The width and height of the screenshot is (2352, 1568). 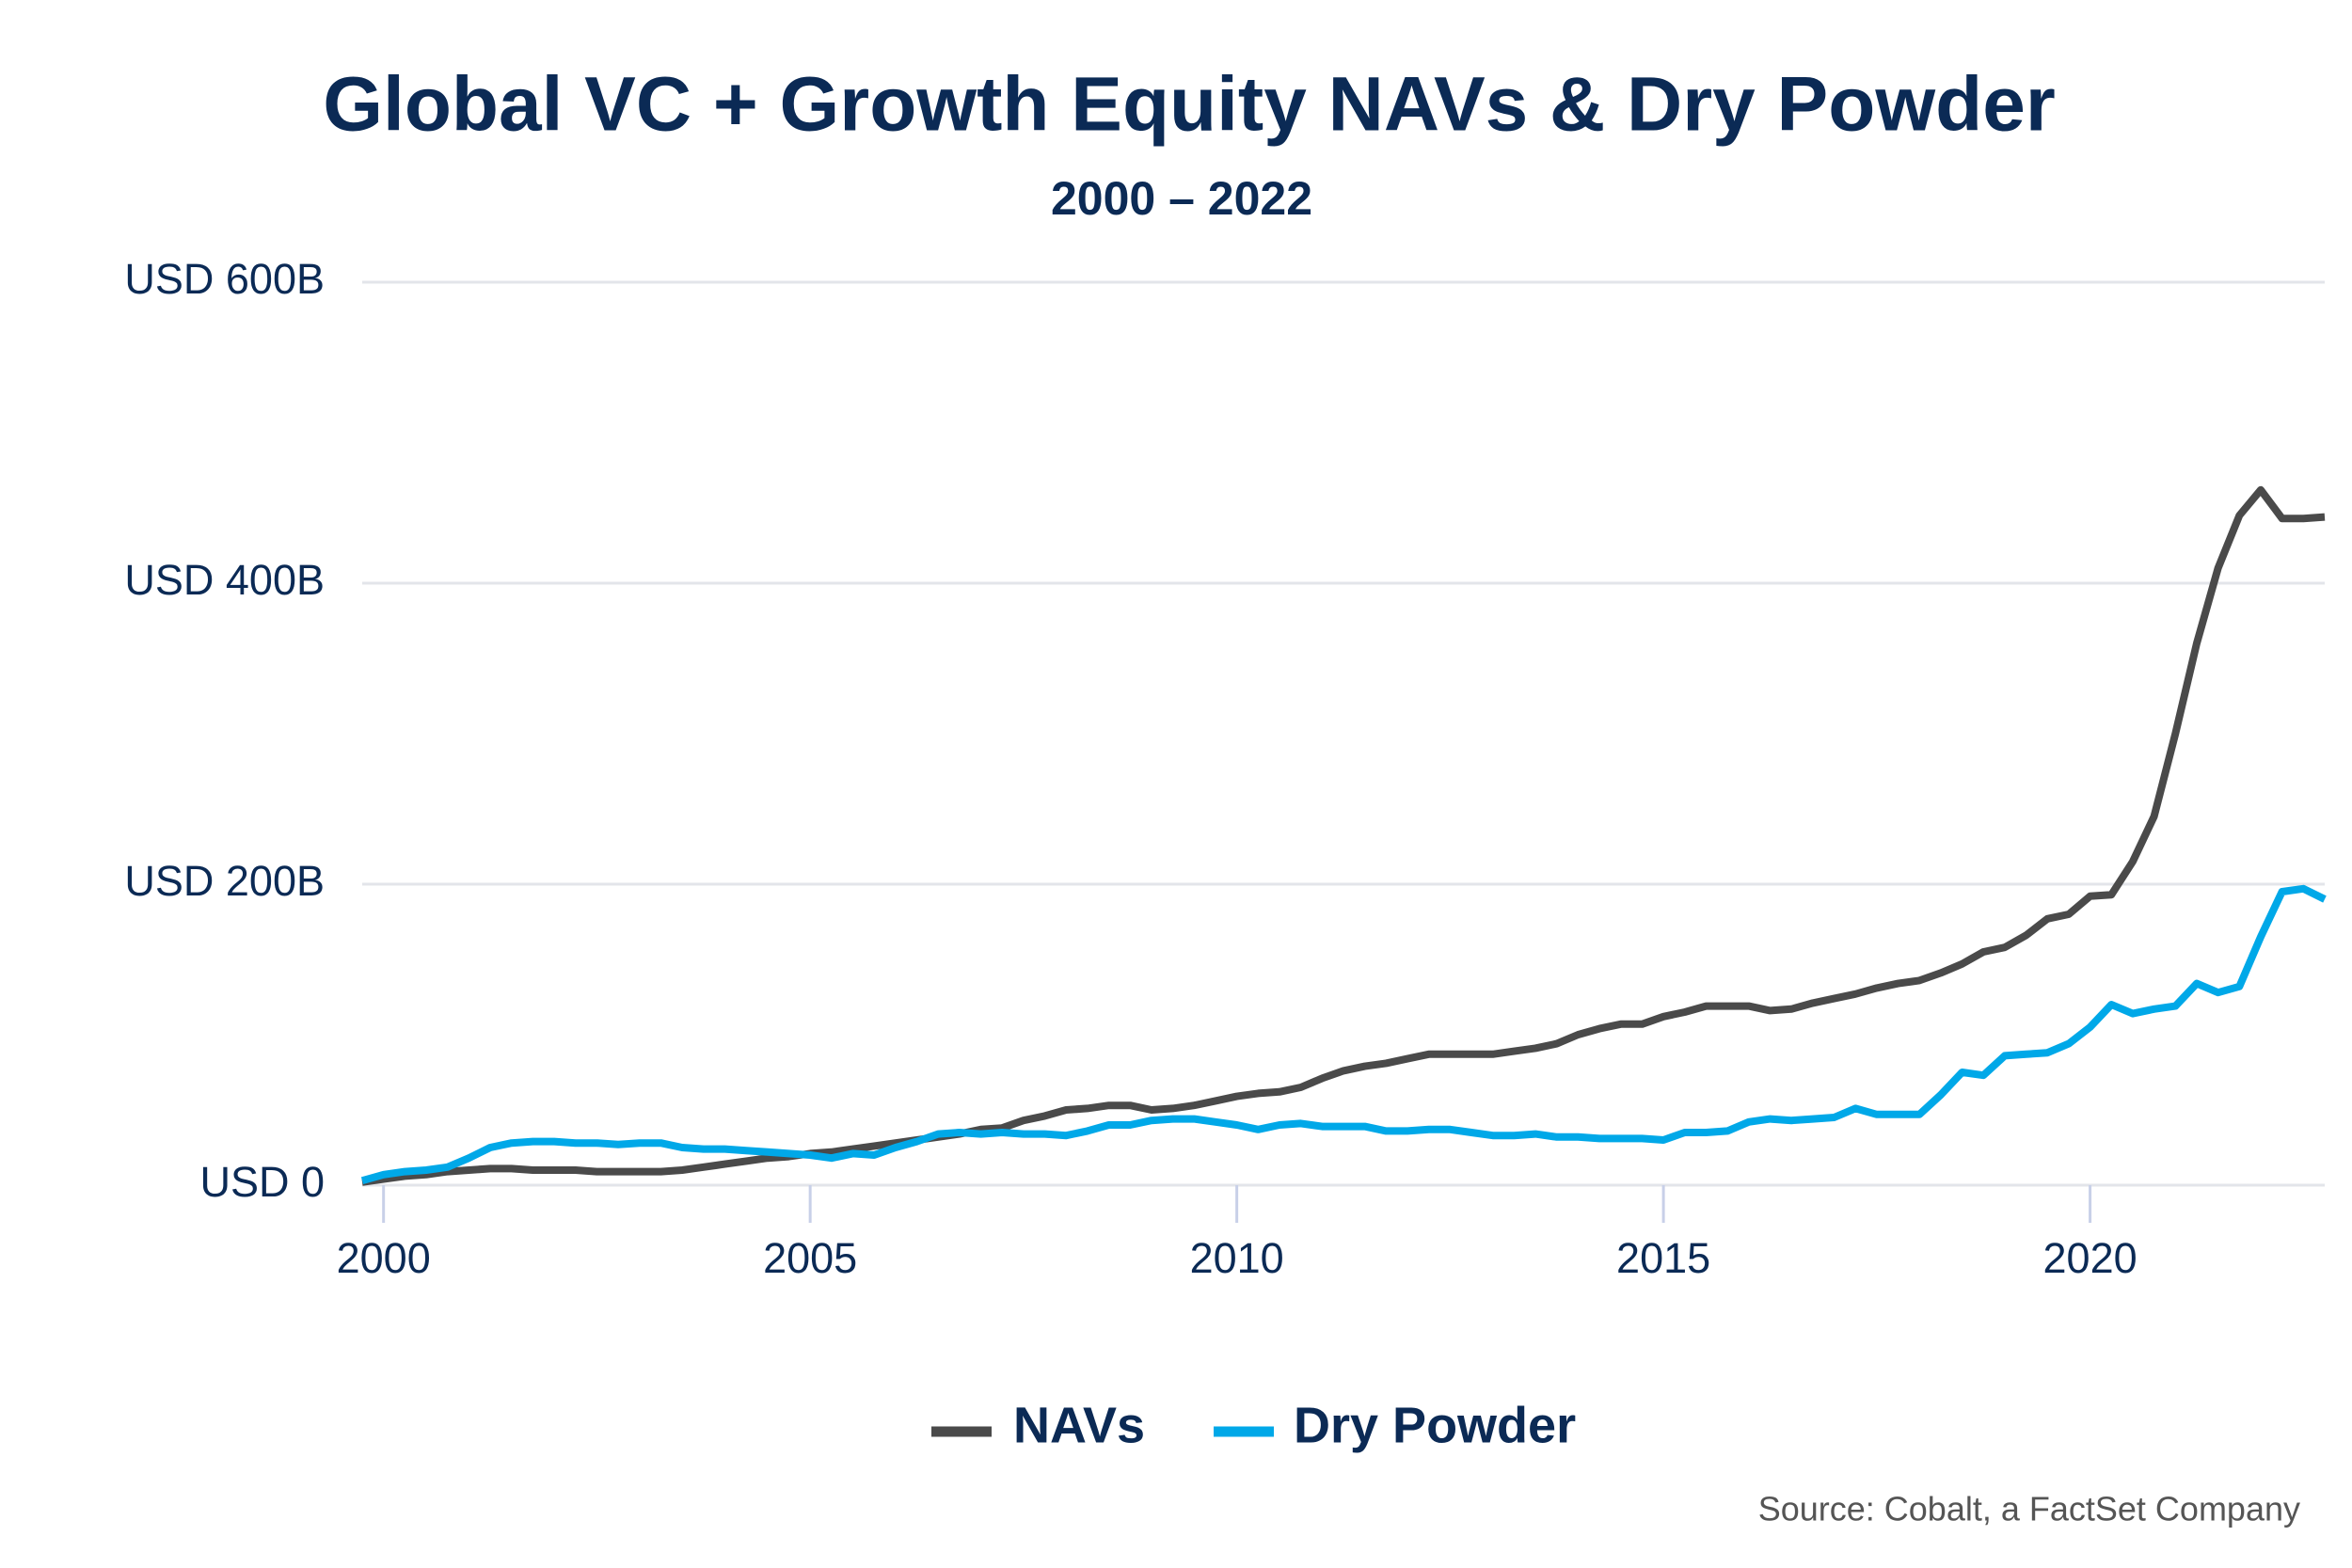 What do you see at coordinates (1181, 198) in the screenshot?
I see `chart-subtitle: 2000 – 2022` at bounding box center [1181, 198].